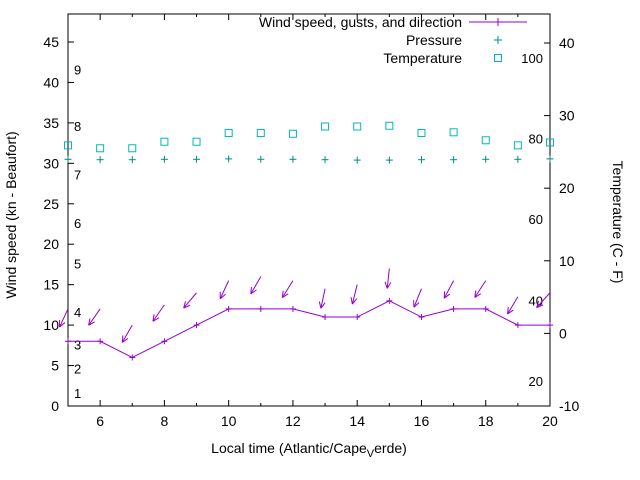  What do you see at coordinates (77, 223) in the screenshot?
I see `beaufort-label: 6` at bounding box center [77, 223].